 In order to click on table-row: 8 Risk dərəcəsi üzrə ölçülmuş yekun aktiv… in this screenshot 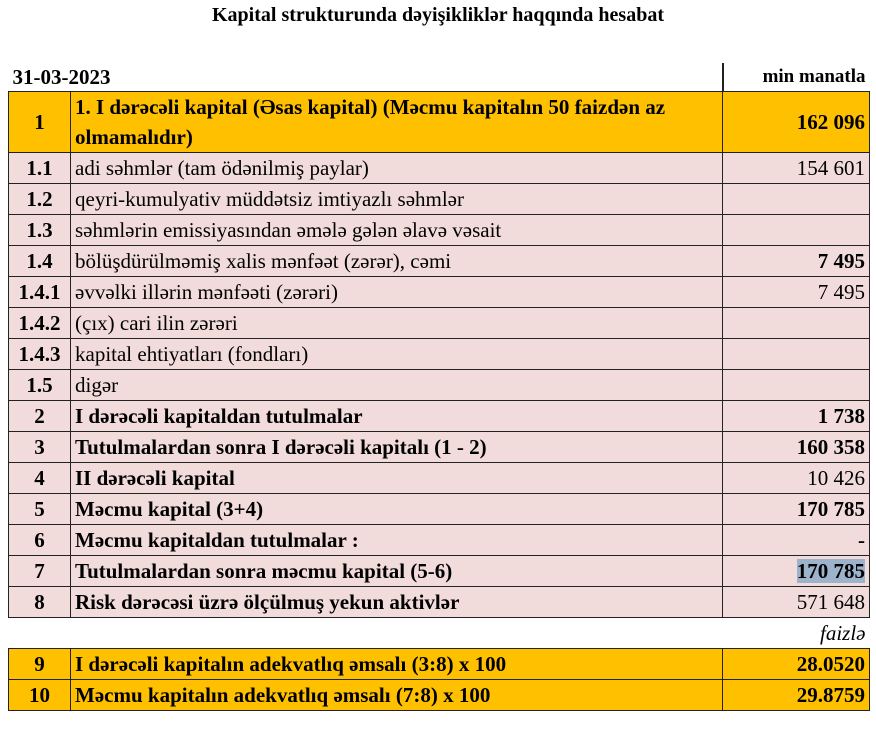, I will do `click(439, 602)`.